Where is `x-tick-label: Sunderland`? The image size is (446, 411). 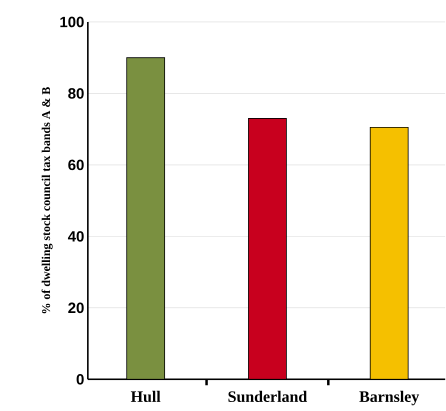
x-tick-label: Sunderland is located at coordinates (268, 396).